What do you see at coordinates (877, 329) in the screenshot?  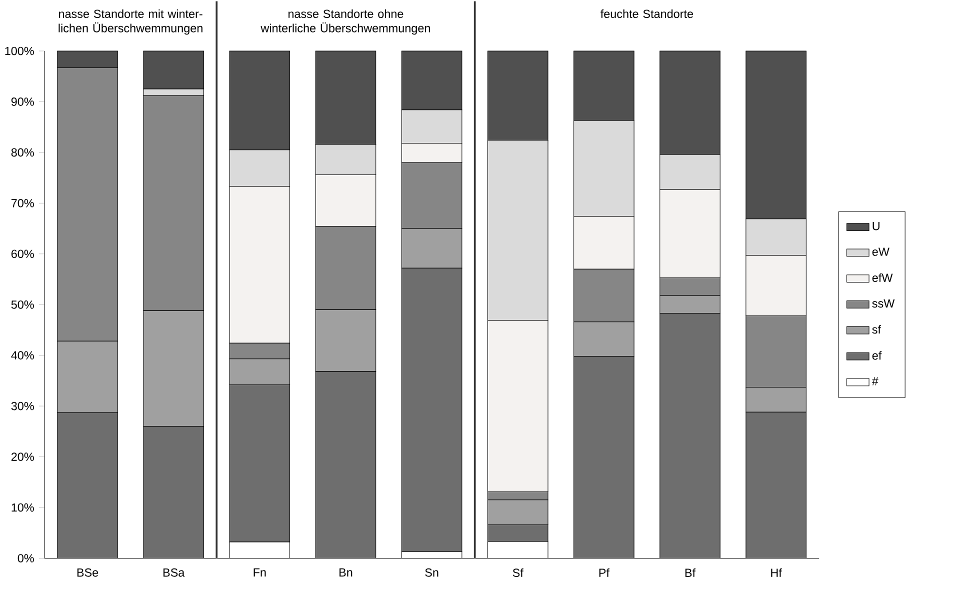 I see `legend-label: sf` at bounding box center [877, 329].